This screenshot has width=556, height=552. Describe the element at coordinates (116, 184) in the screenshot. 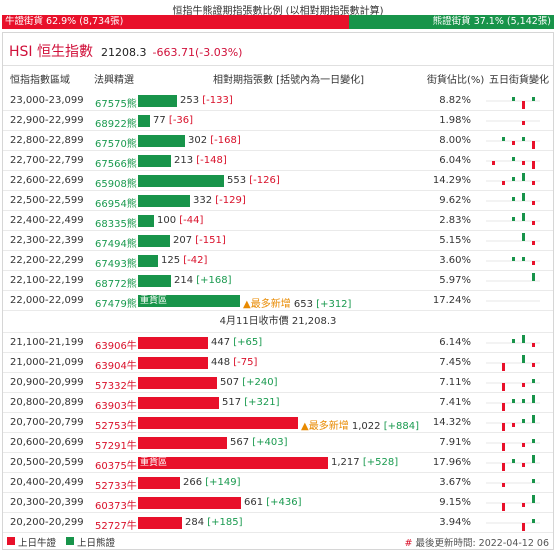

I see `row-product-code: 65908熊` at that location.